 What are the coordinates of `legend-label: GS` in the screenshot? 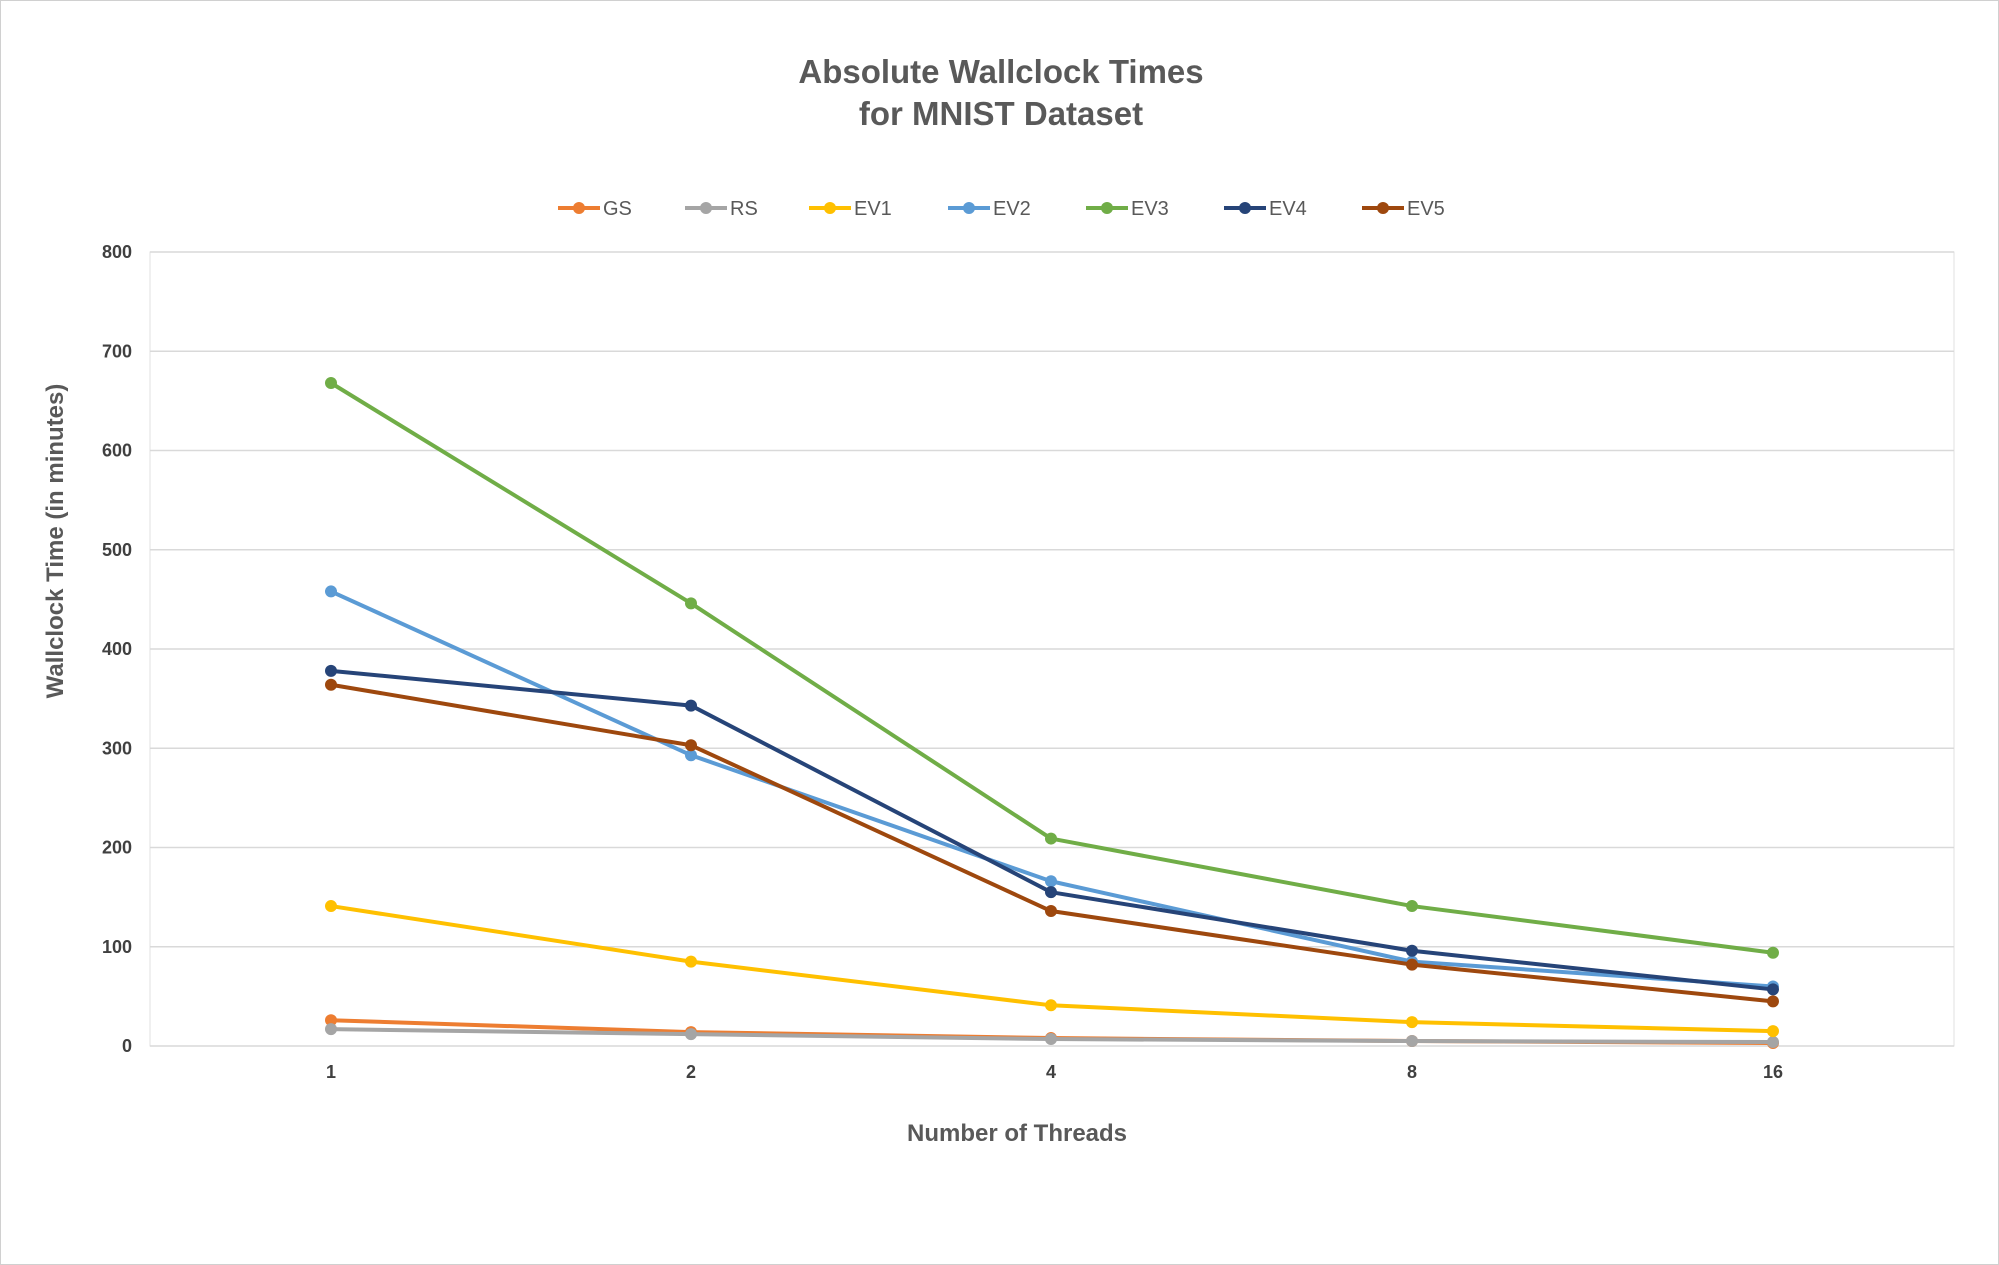 It's located at (617, 209).